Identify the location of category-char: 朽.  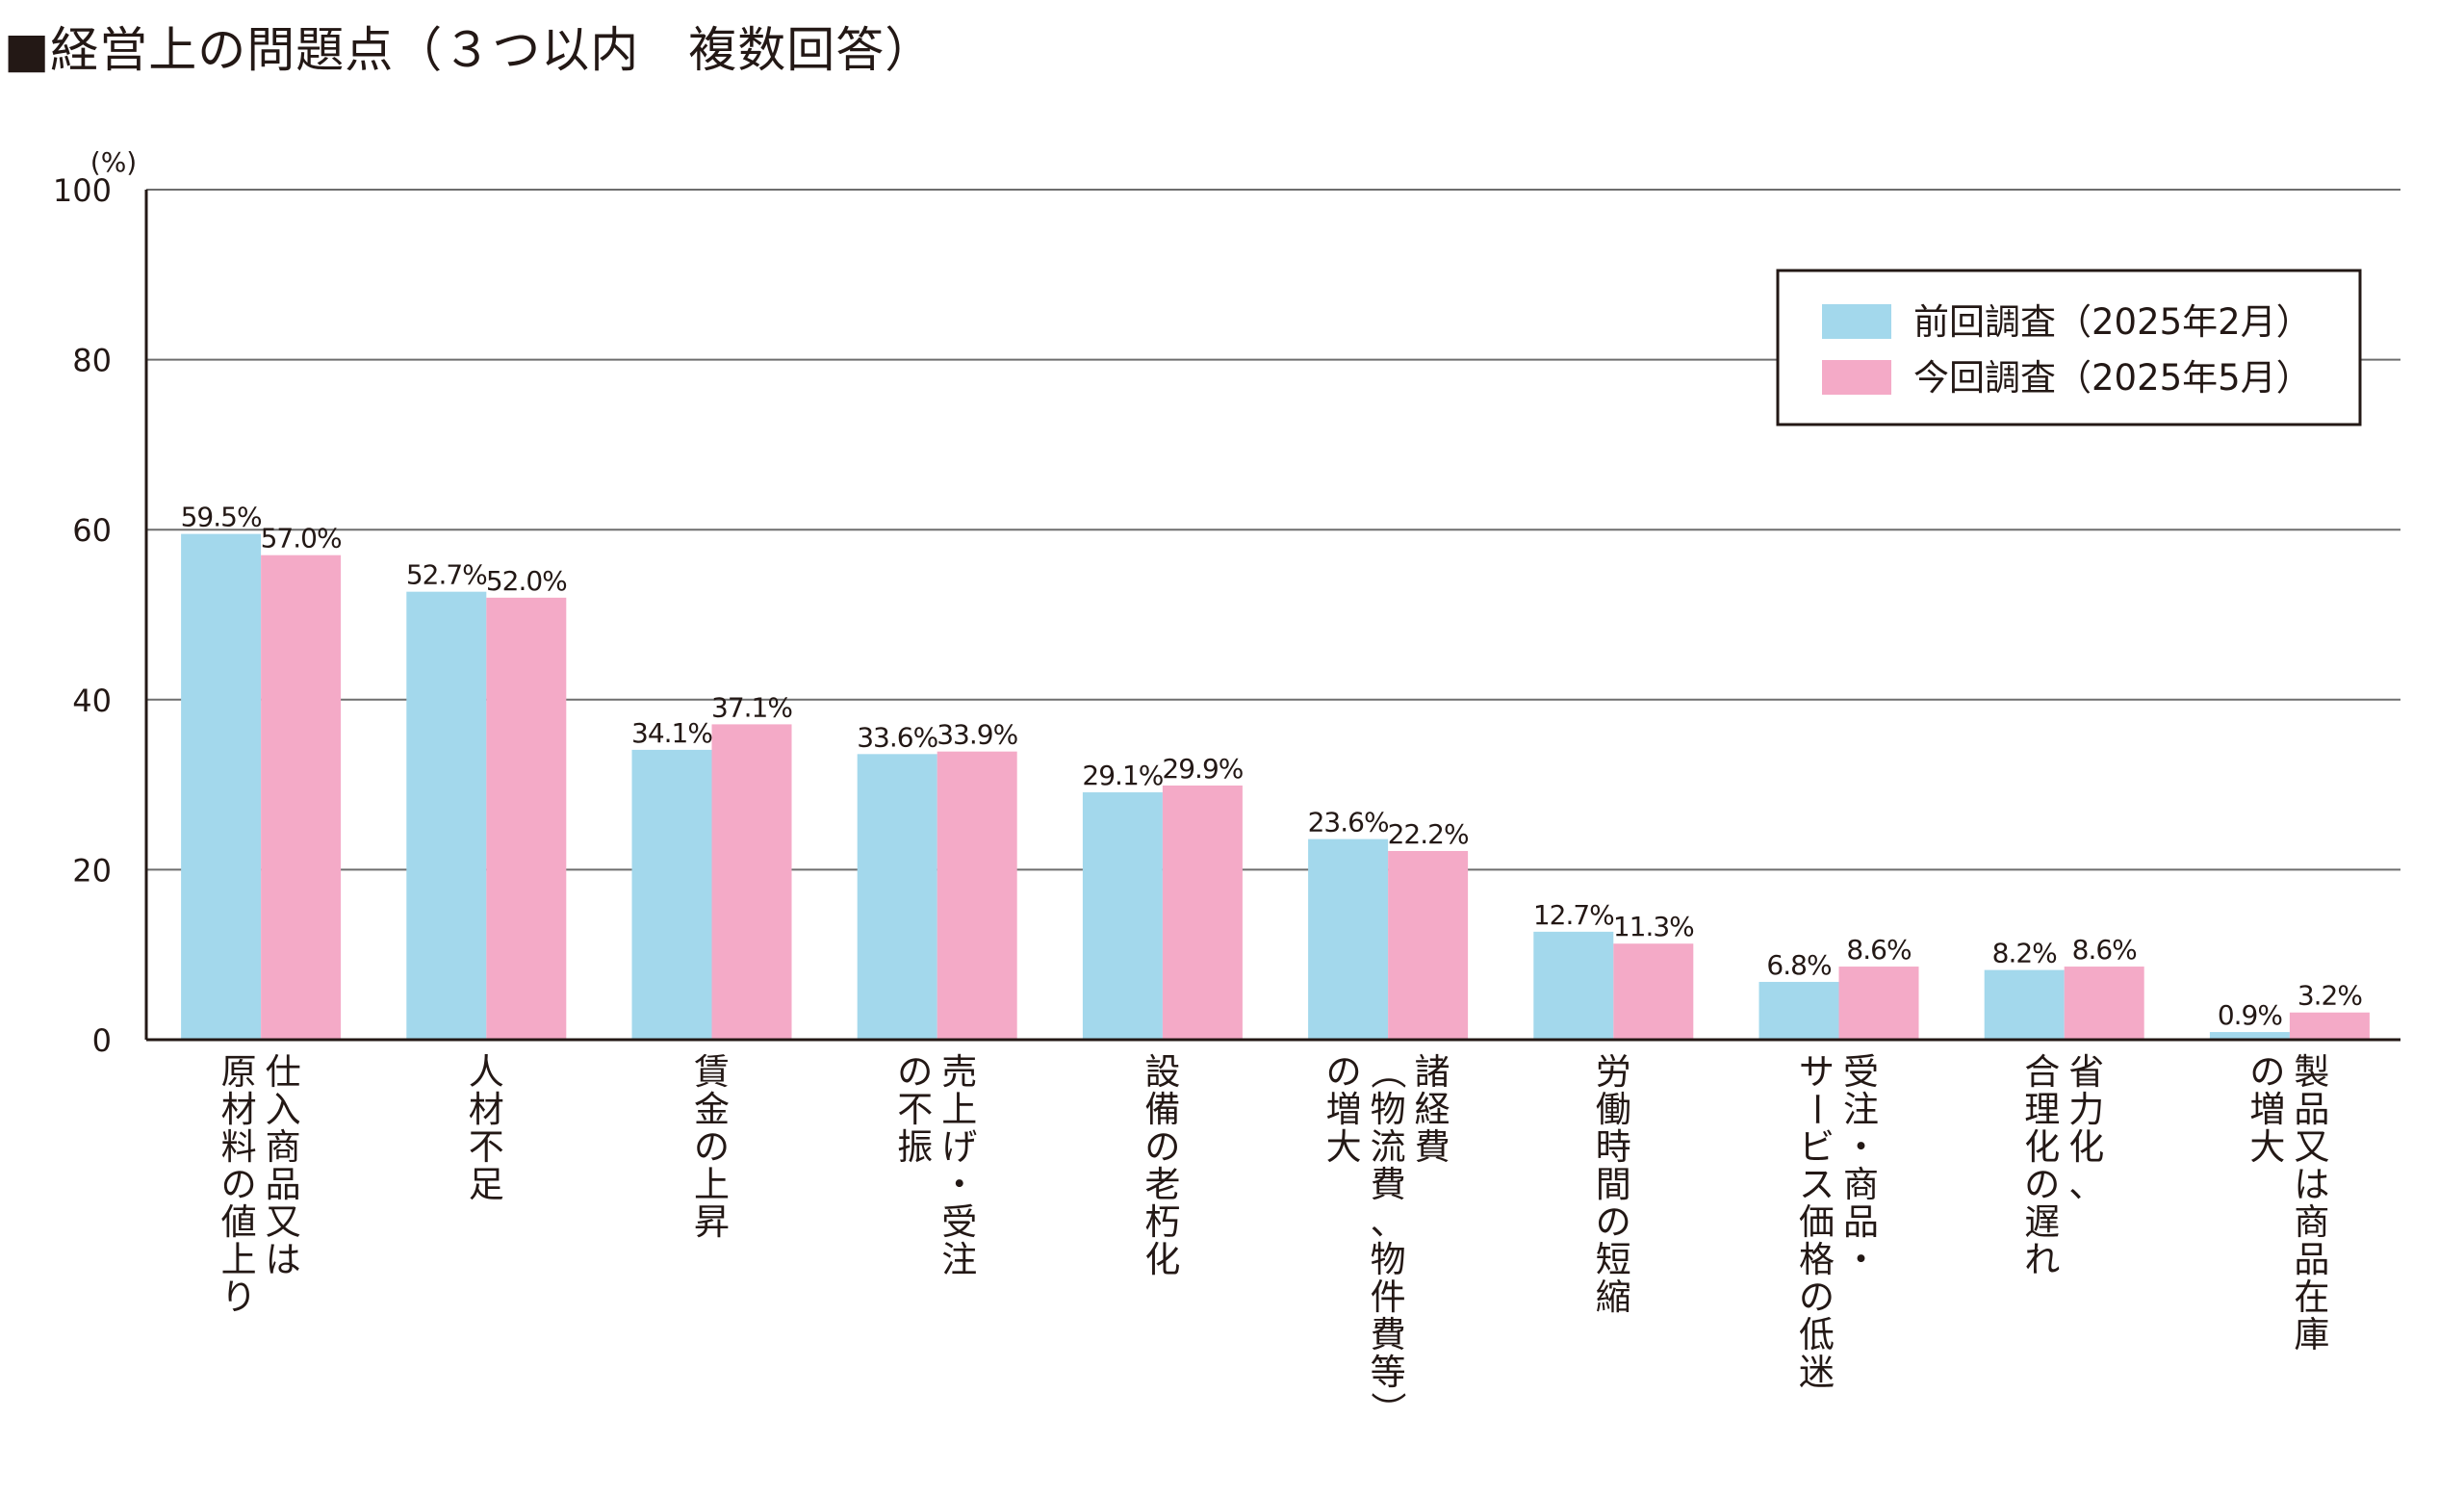
(1162, 1222).